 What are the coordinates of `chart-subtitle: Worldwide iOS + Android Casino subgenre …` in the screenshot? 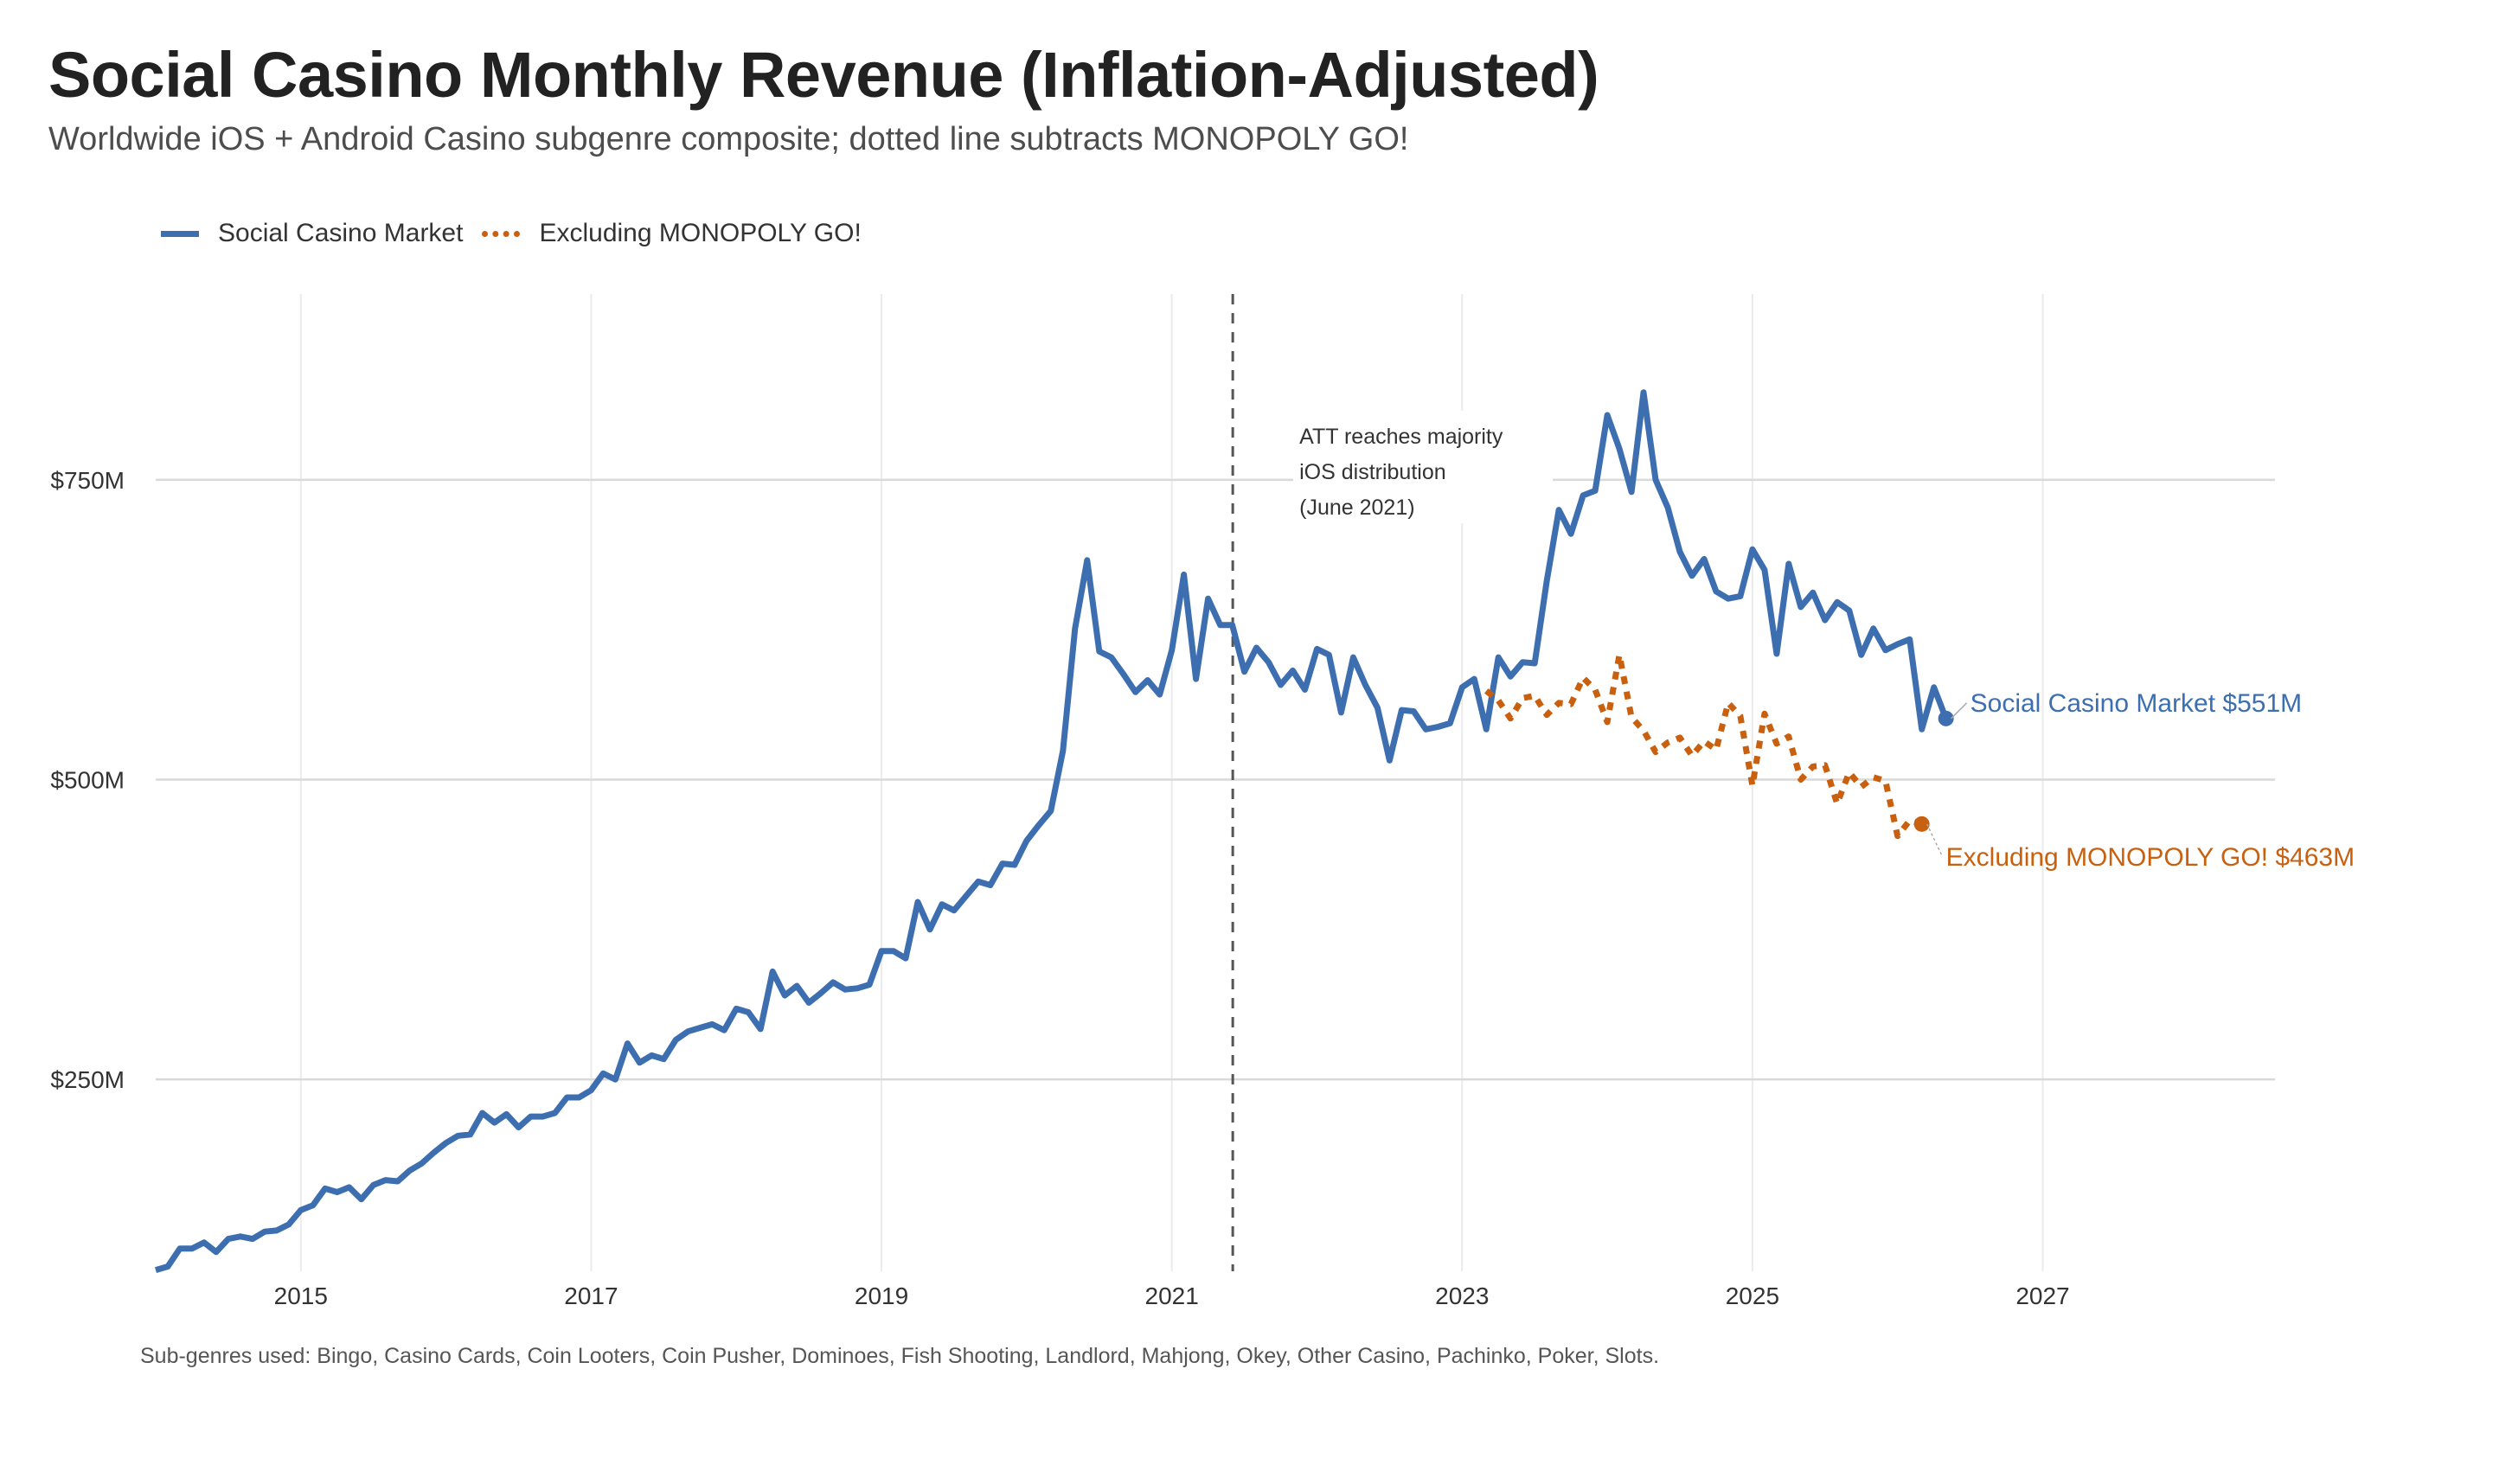 It's located at (728, 139).